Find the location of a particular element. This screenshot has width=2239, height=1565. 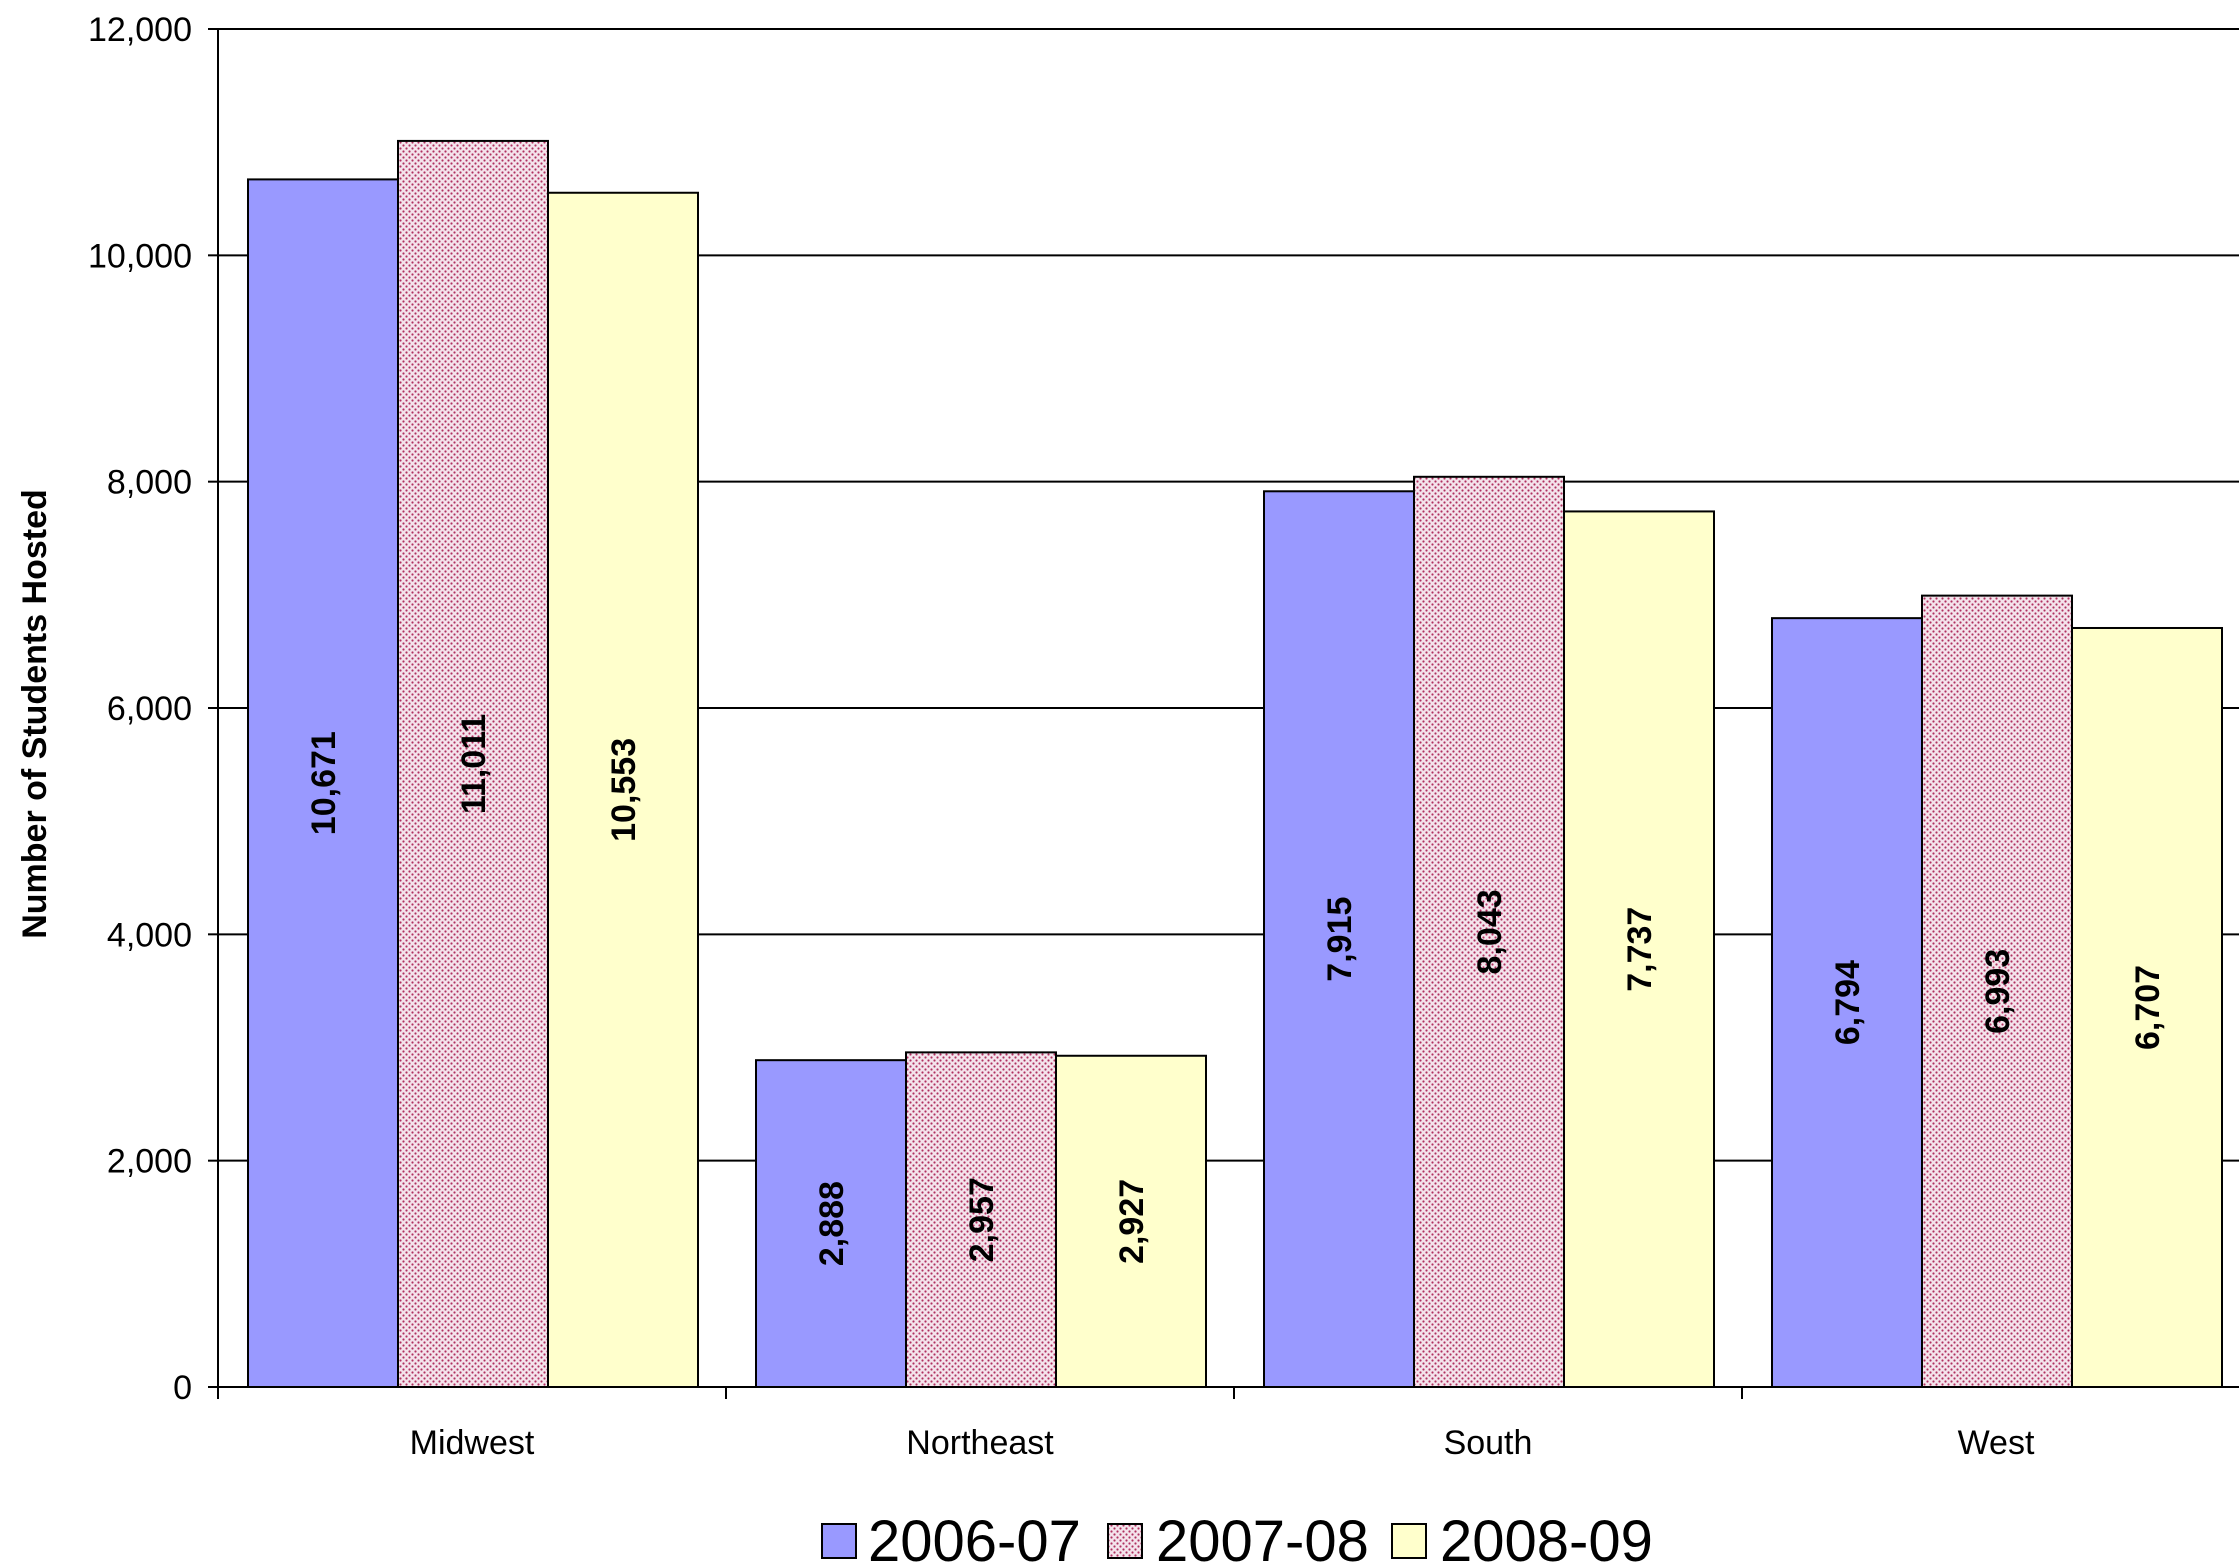

data-label: 10,553 is located at coordinates (624, 790).